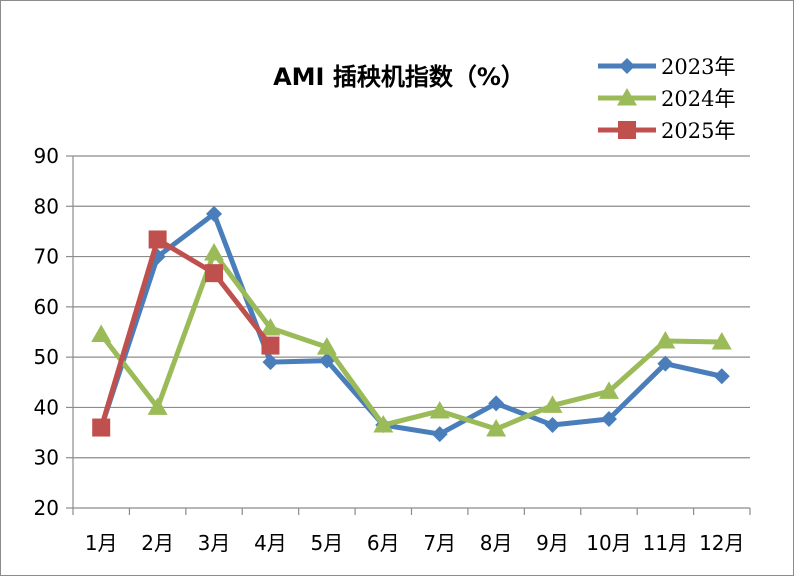 The image size is (794, 577). I want to click on x-tick-label: 9月, so click(552, 543).